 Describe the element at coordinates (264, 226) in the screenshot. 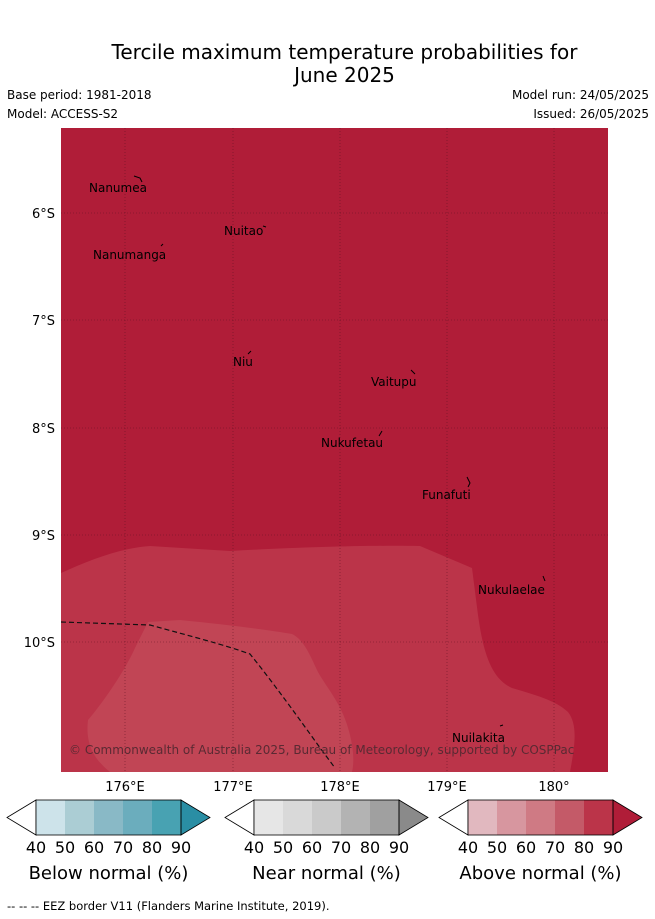

I see `atoll-nuitao` at that location.